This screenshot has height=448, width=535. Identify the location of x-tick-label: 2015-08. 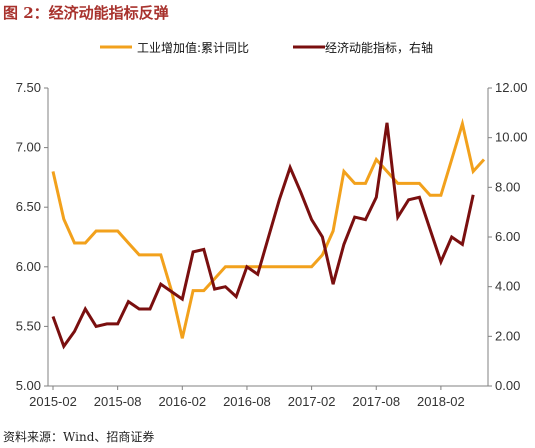
(118, 401).